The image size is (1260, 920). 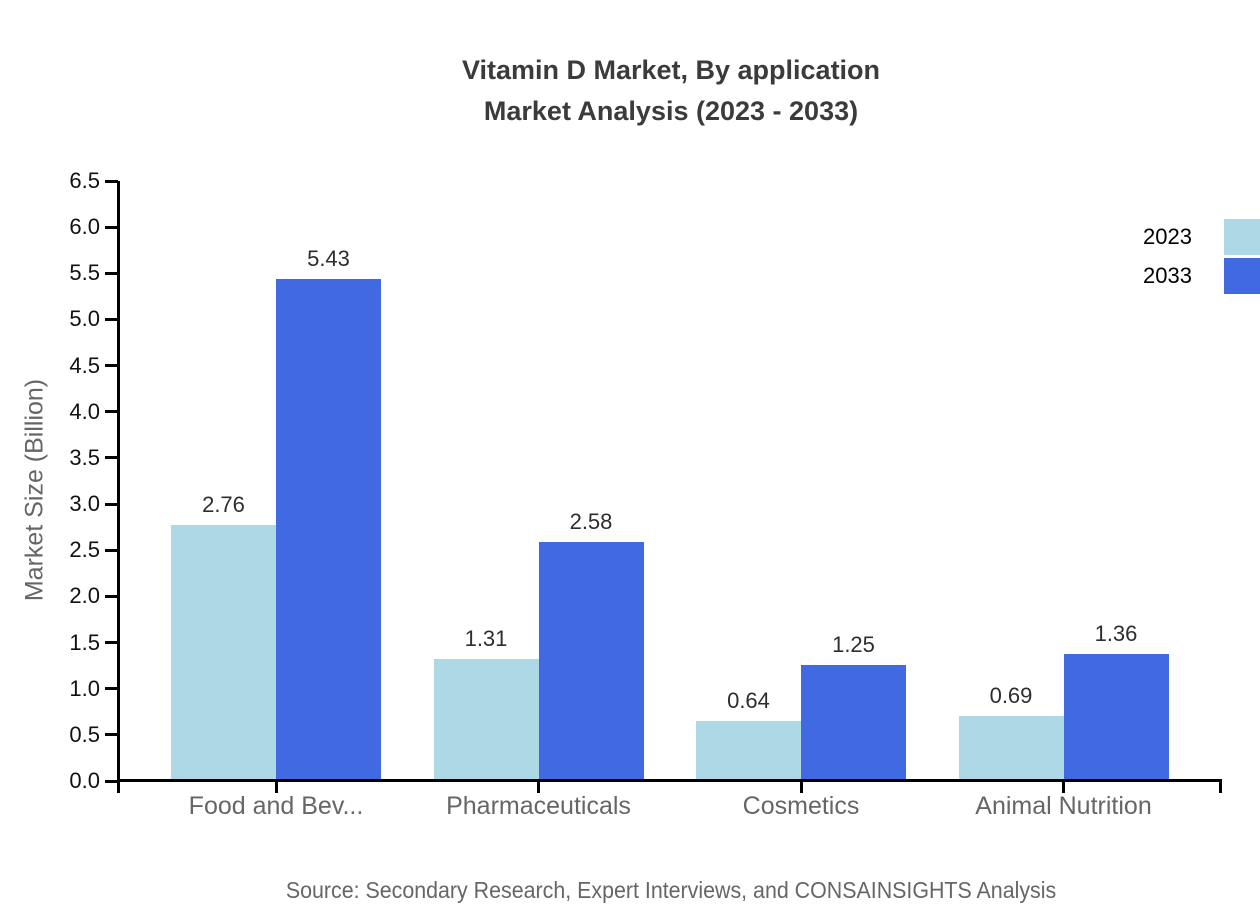 I want to click on y-tick-label: 5.0, so click(x=84, y=319).